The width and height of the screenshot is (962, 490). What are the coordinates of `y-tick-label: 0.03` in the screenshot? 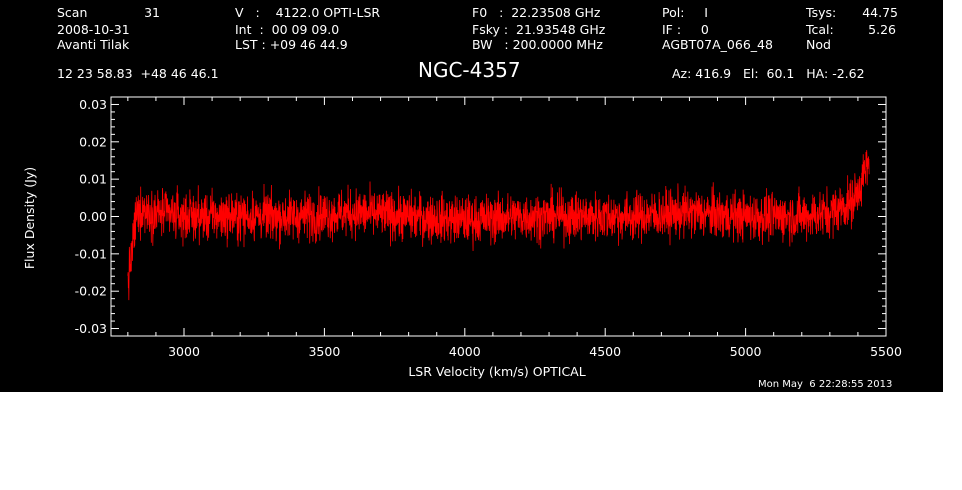 It's located at (93, 104).